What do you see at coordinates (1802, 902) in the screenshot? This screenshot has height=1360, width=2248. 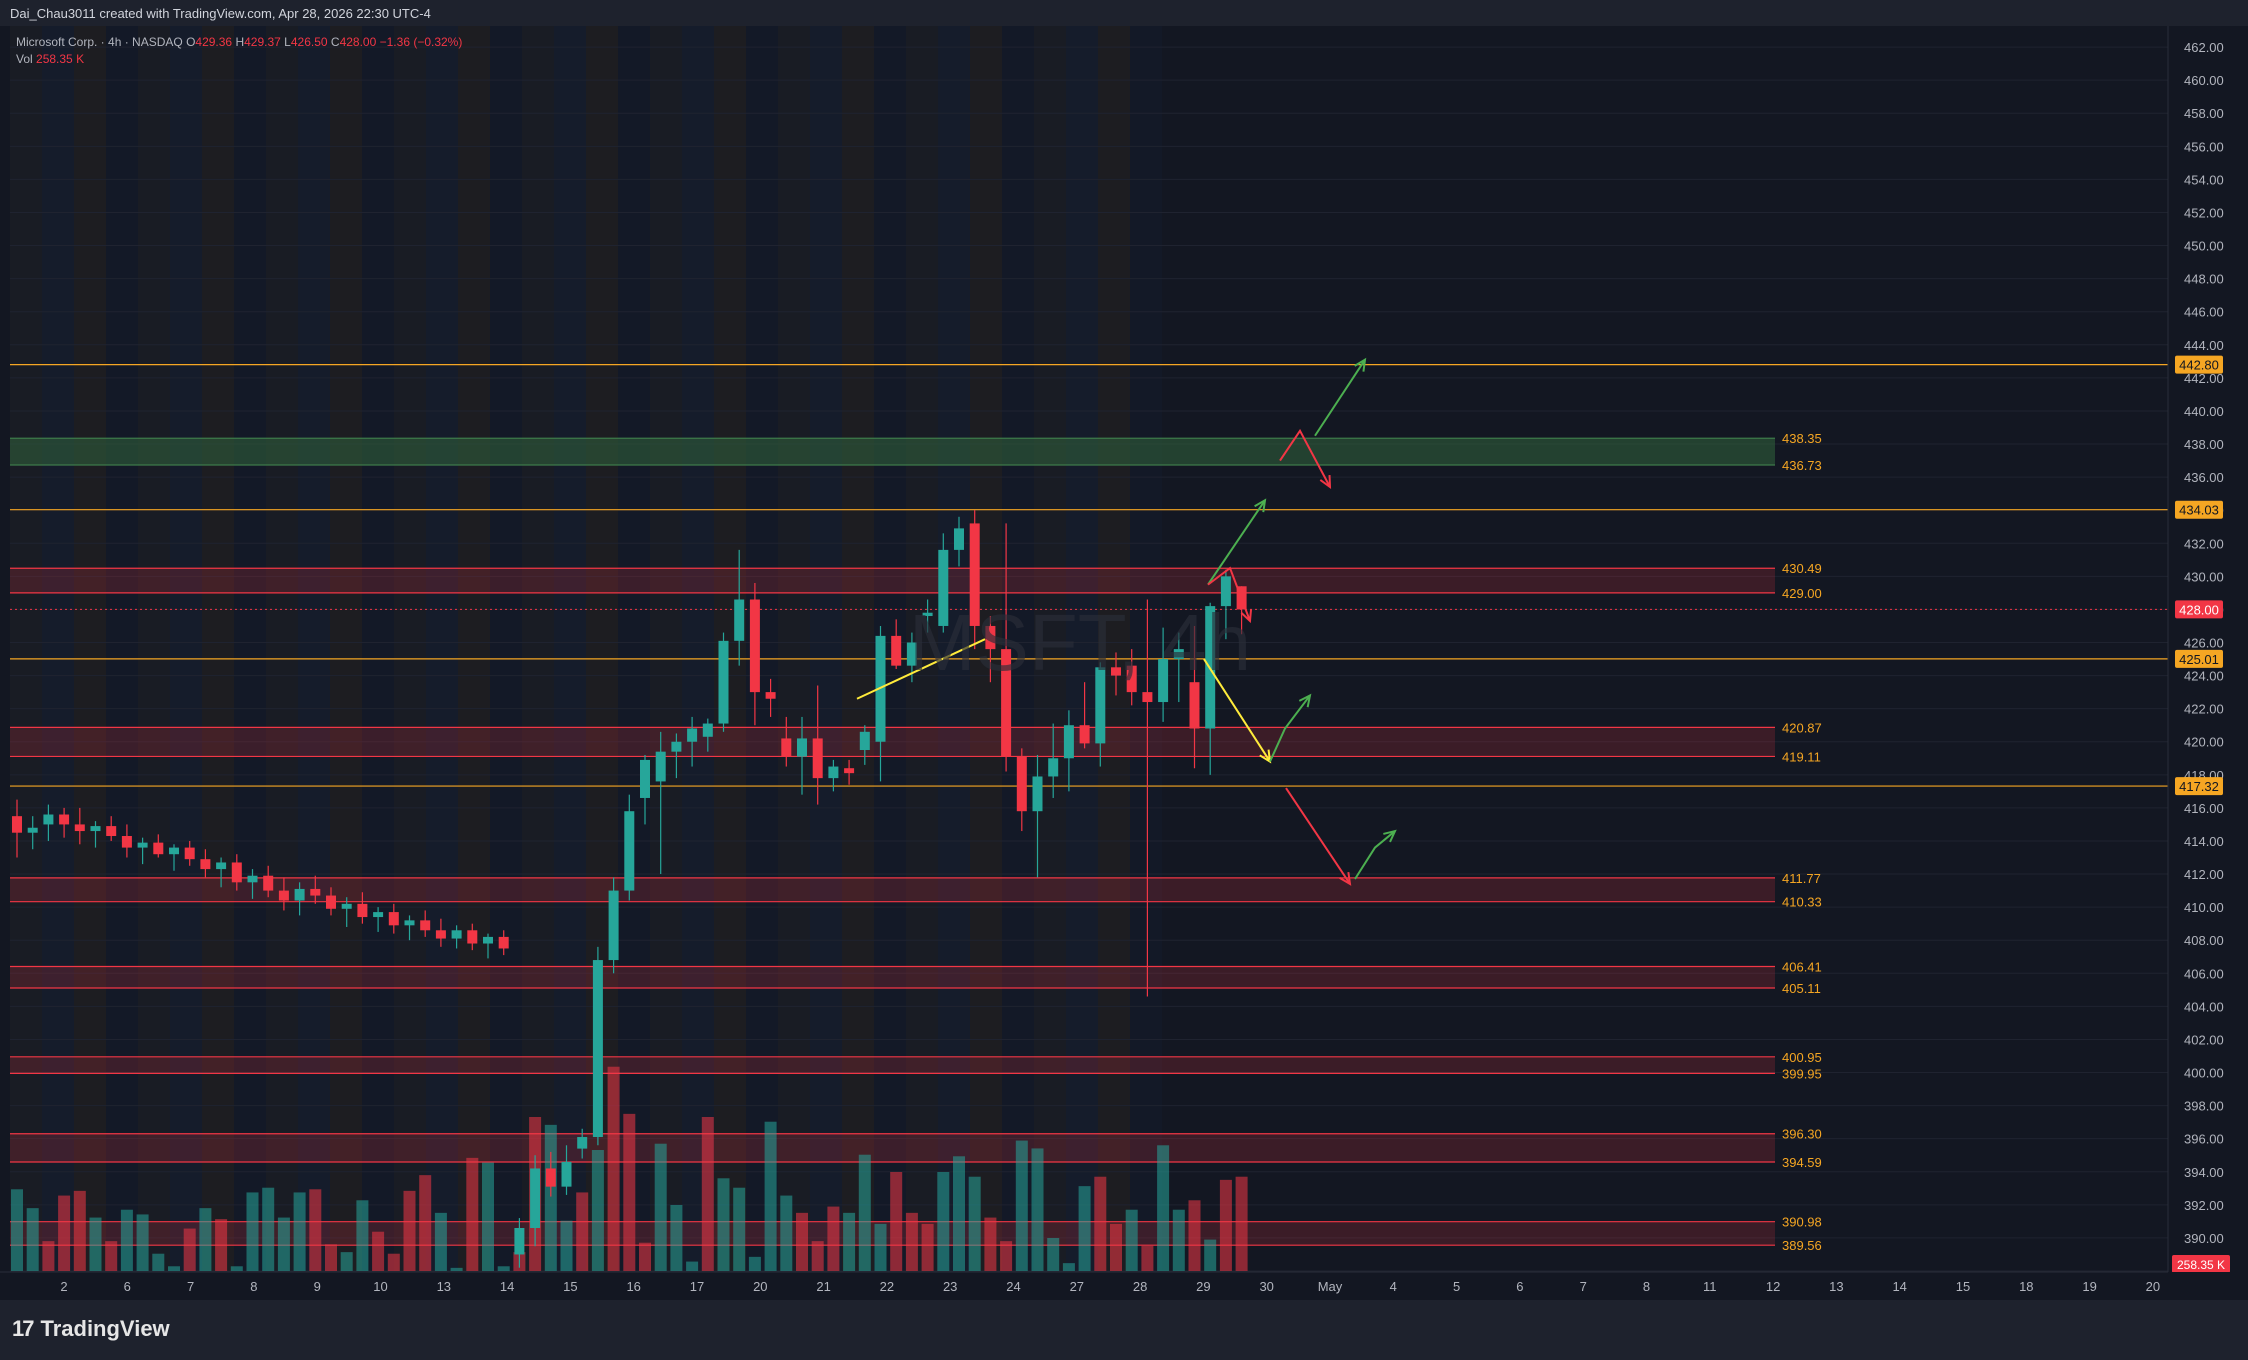 I see `zone-bottom-label: 410.33` at bounding box center [1802, 902].